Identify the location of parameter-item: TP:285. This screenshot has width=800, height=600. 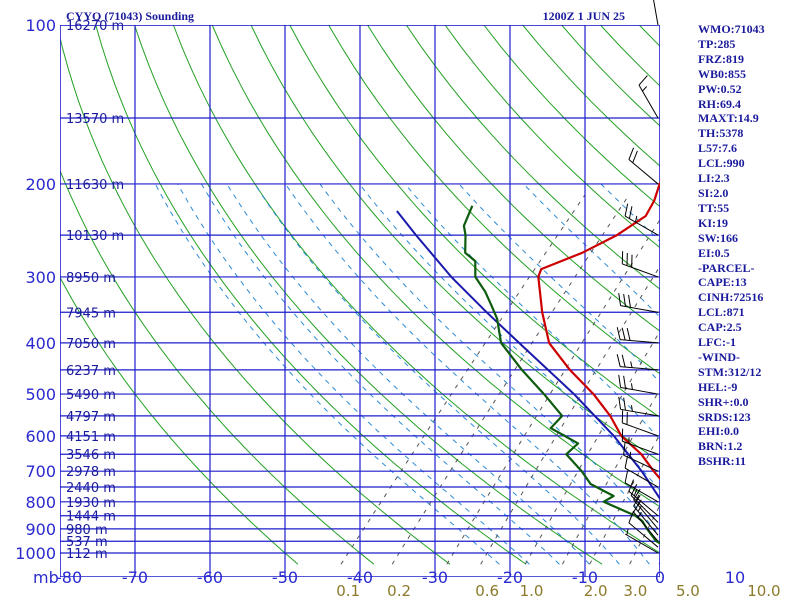
(717, 43).